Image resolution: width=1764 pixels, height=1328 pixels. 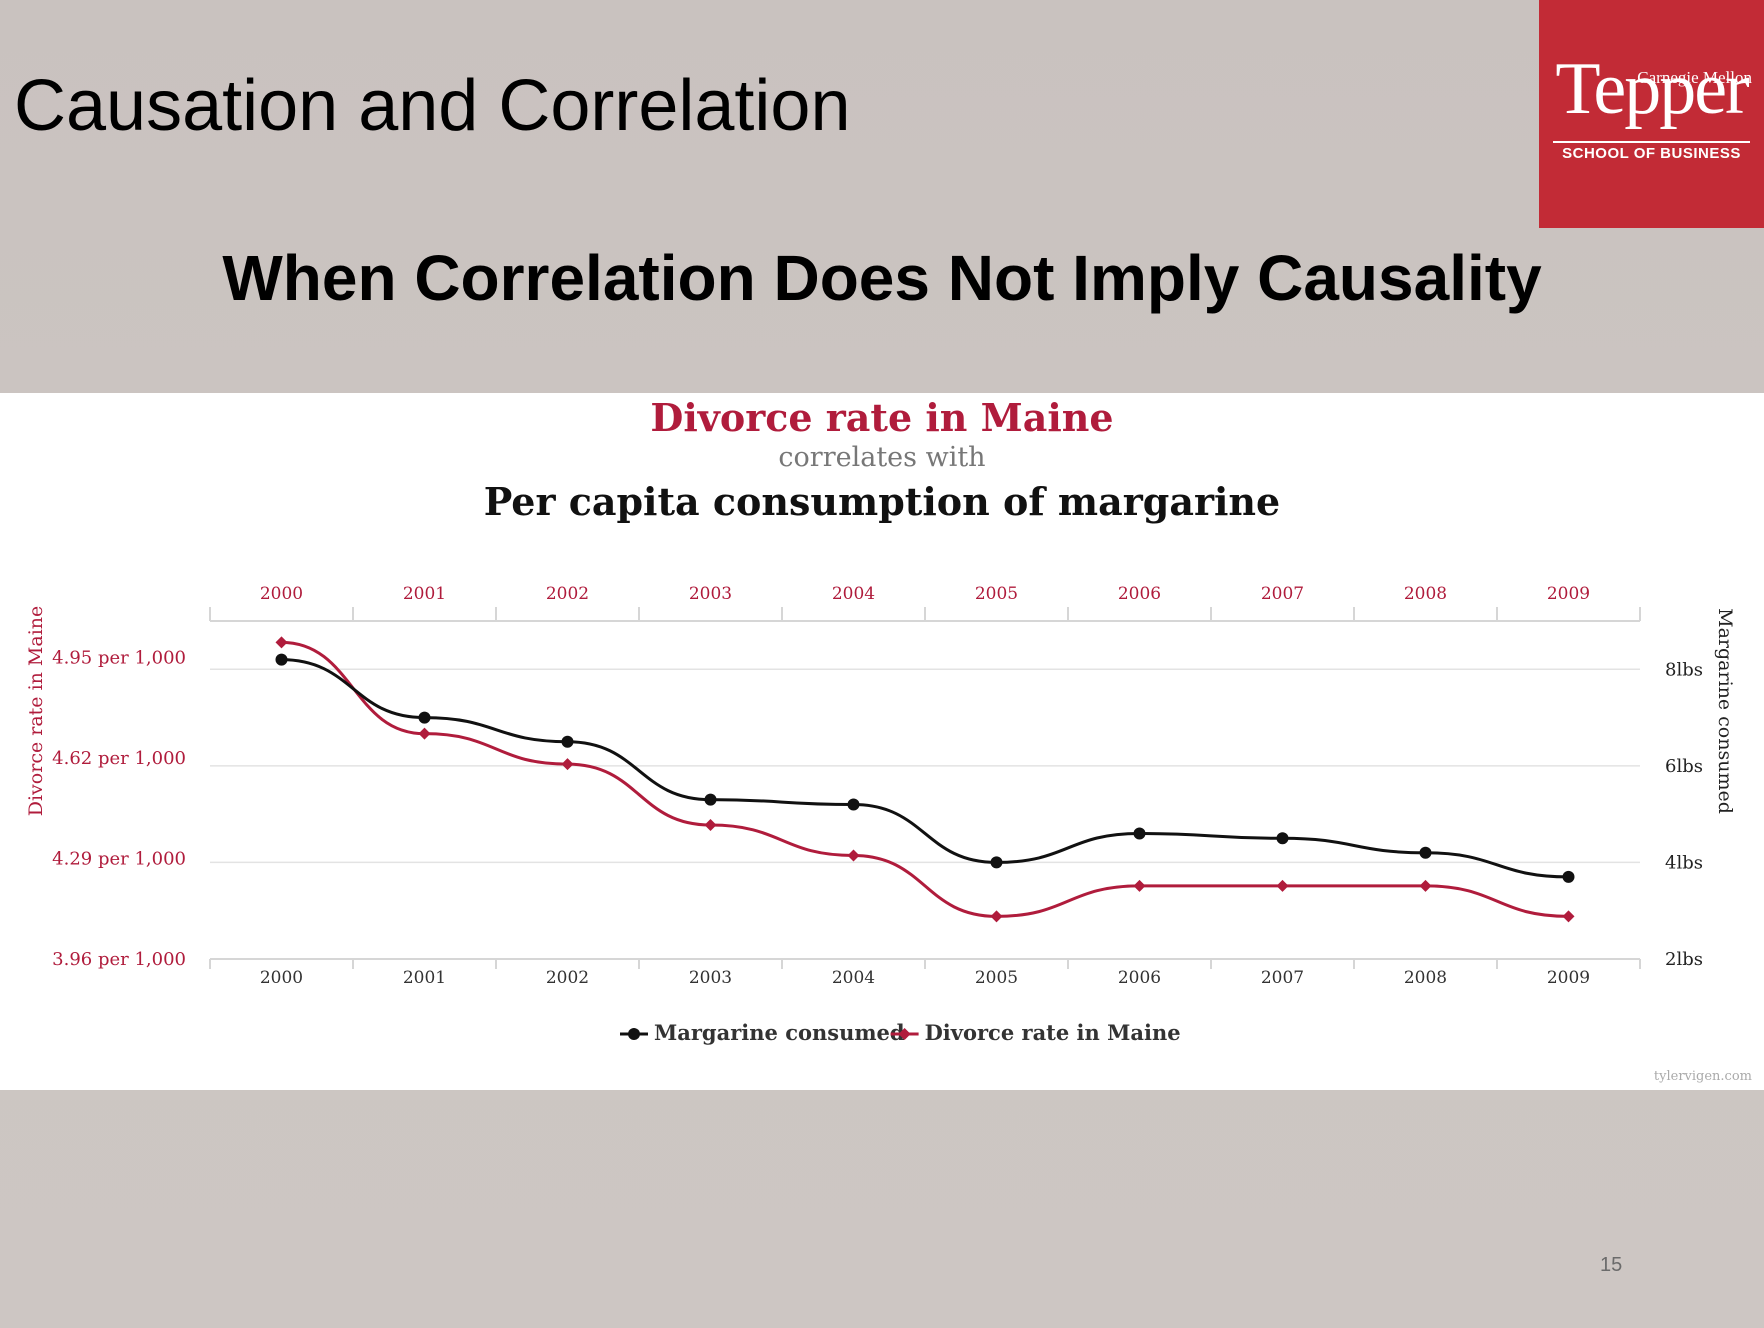 What do you see at coordinates (904, 1034) in the screenshot?
I see `legend-marker-divorce-rate-in-maine` at bounding box center [904, 1034].